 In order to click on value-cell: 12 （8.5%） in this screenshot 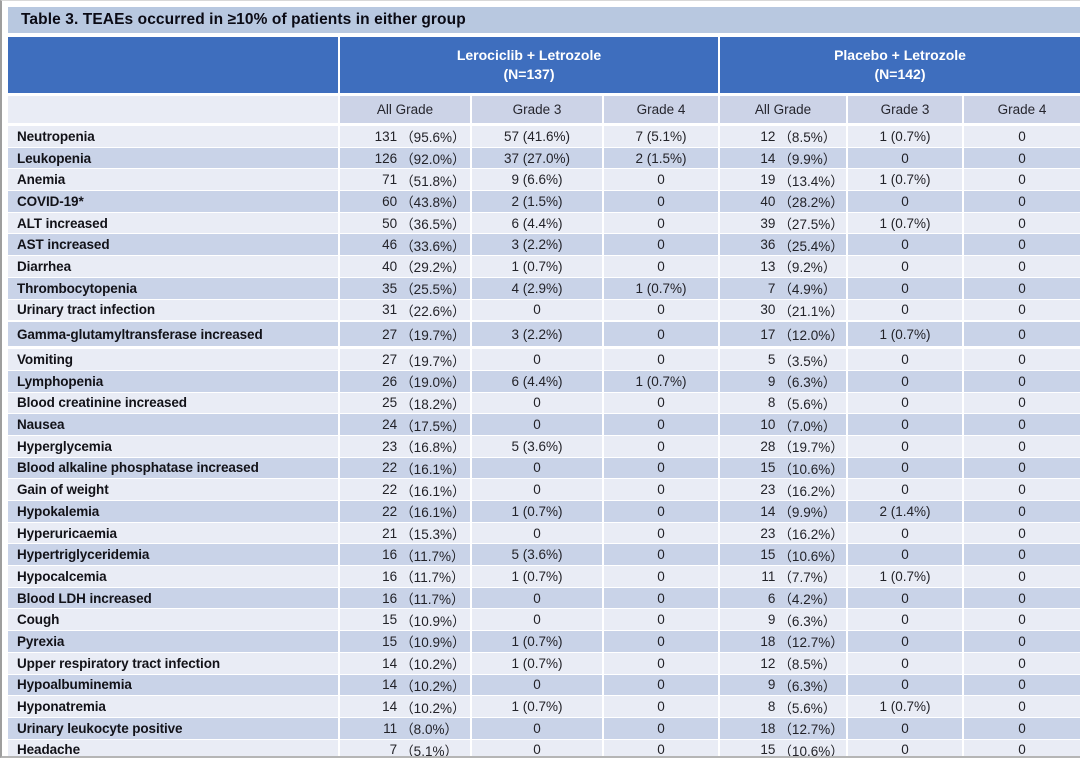, I will do `click(783, 663)`.